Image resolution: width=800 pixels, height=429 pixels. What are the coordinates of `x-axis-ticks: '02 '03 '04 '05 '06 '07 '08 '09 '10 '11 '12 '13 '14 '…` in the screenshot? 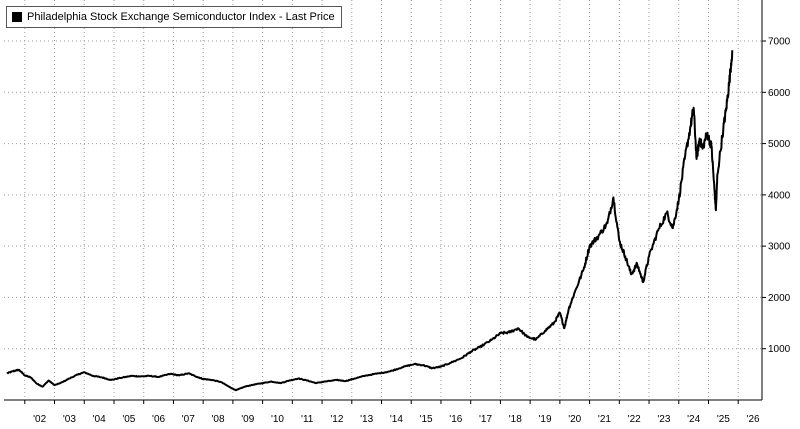 It's located at (392, 412).